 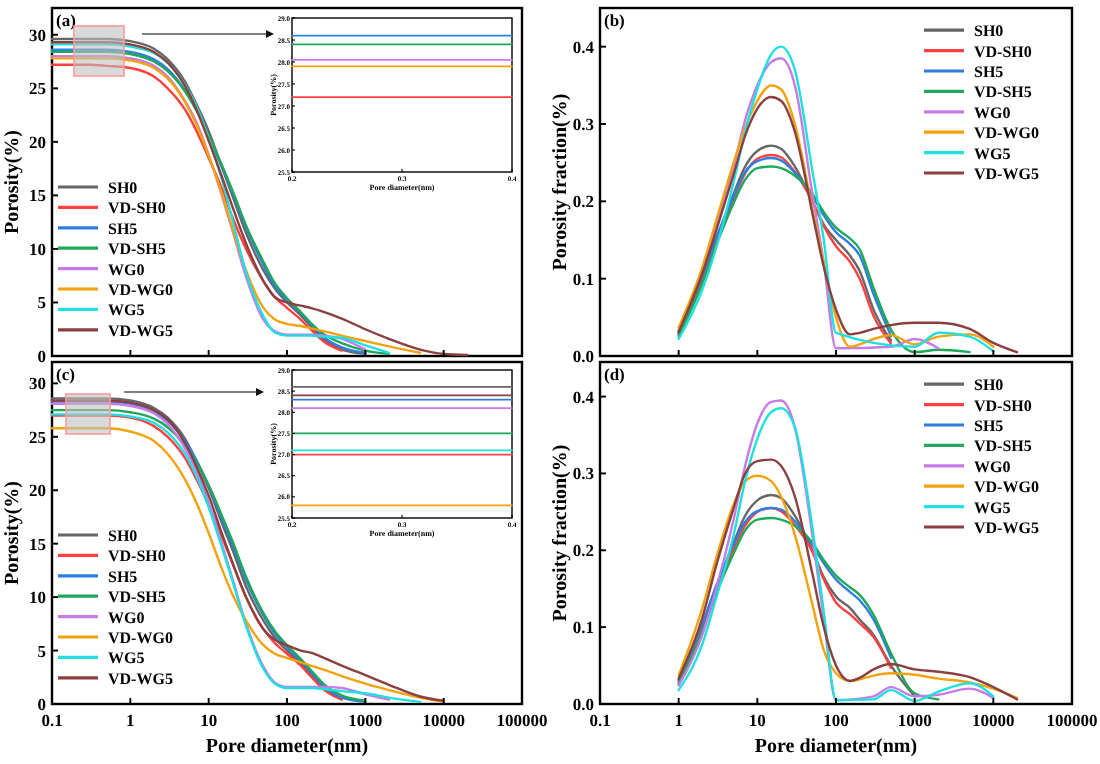 I want to click on annotation: (a), so click(x=66, y=20).